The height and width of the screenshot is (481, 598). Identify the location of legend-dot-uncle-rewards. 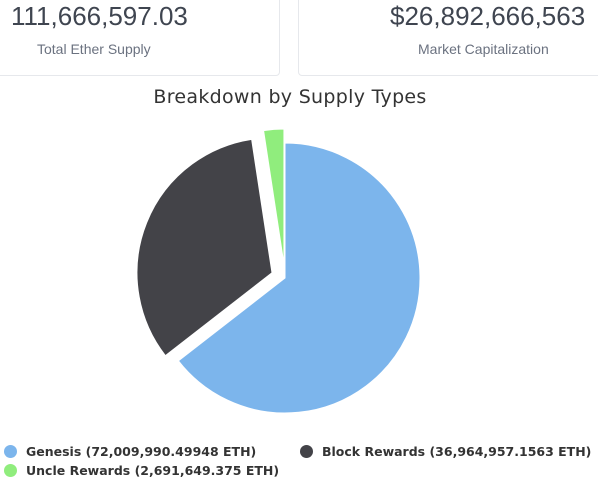
(10, 470).